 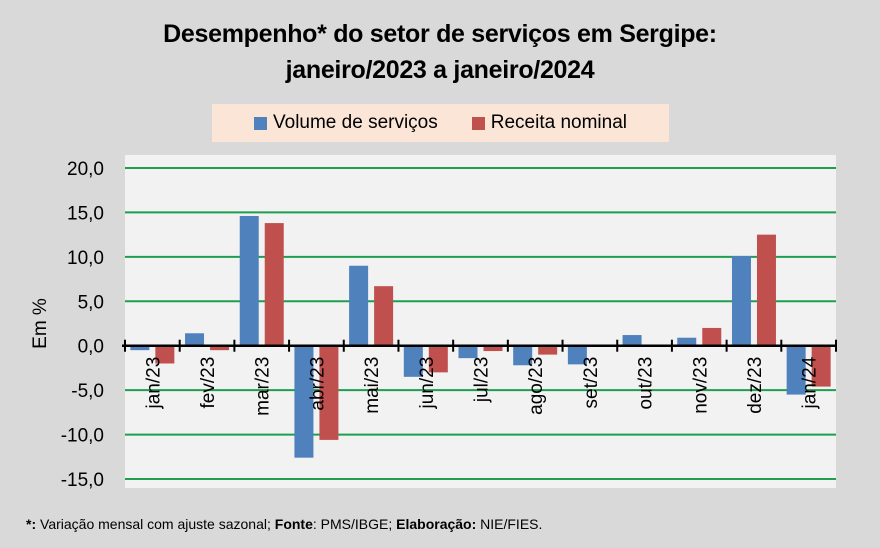 I want to click on y-tick-label: 0,0, so click(x=91, y=347).